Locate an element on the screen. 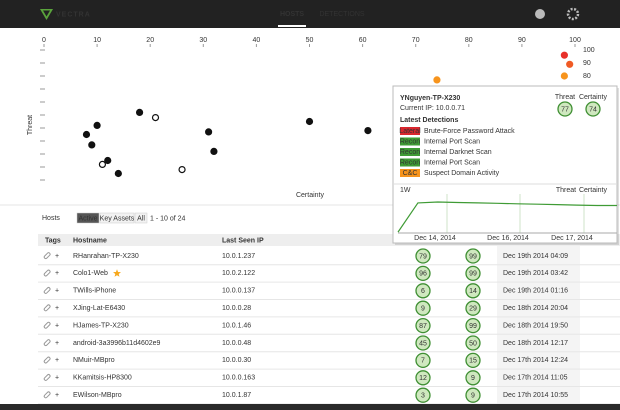 Image resolution: width=620 pixels, height=410 pixels. certainty-score: 9 is located at coordinates (473, 378).